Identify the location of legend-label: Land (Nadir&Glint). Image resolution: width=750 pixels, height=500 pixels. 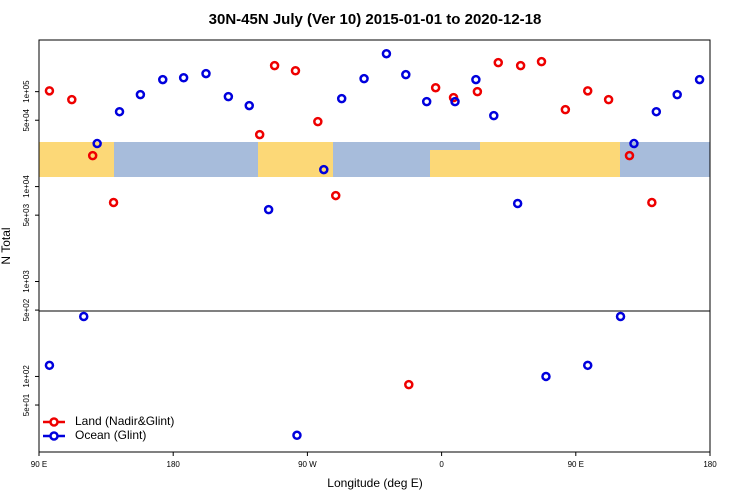
(124, 421).